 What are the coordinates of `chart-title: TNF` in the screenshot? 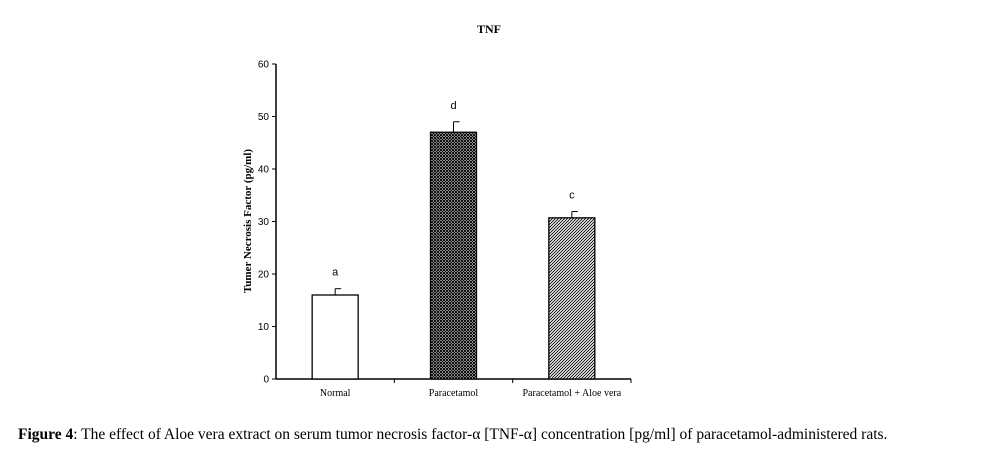 It's located at (489, 29).